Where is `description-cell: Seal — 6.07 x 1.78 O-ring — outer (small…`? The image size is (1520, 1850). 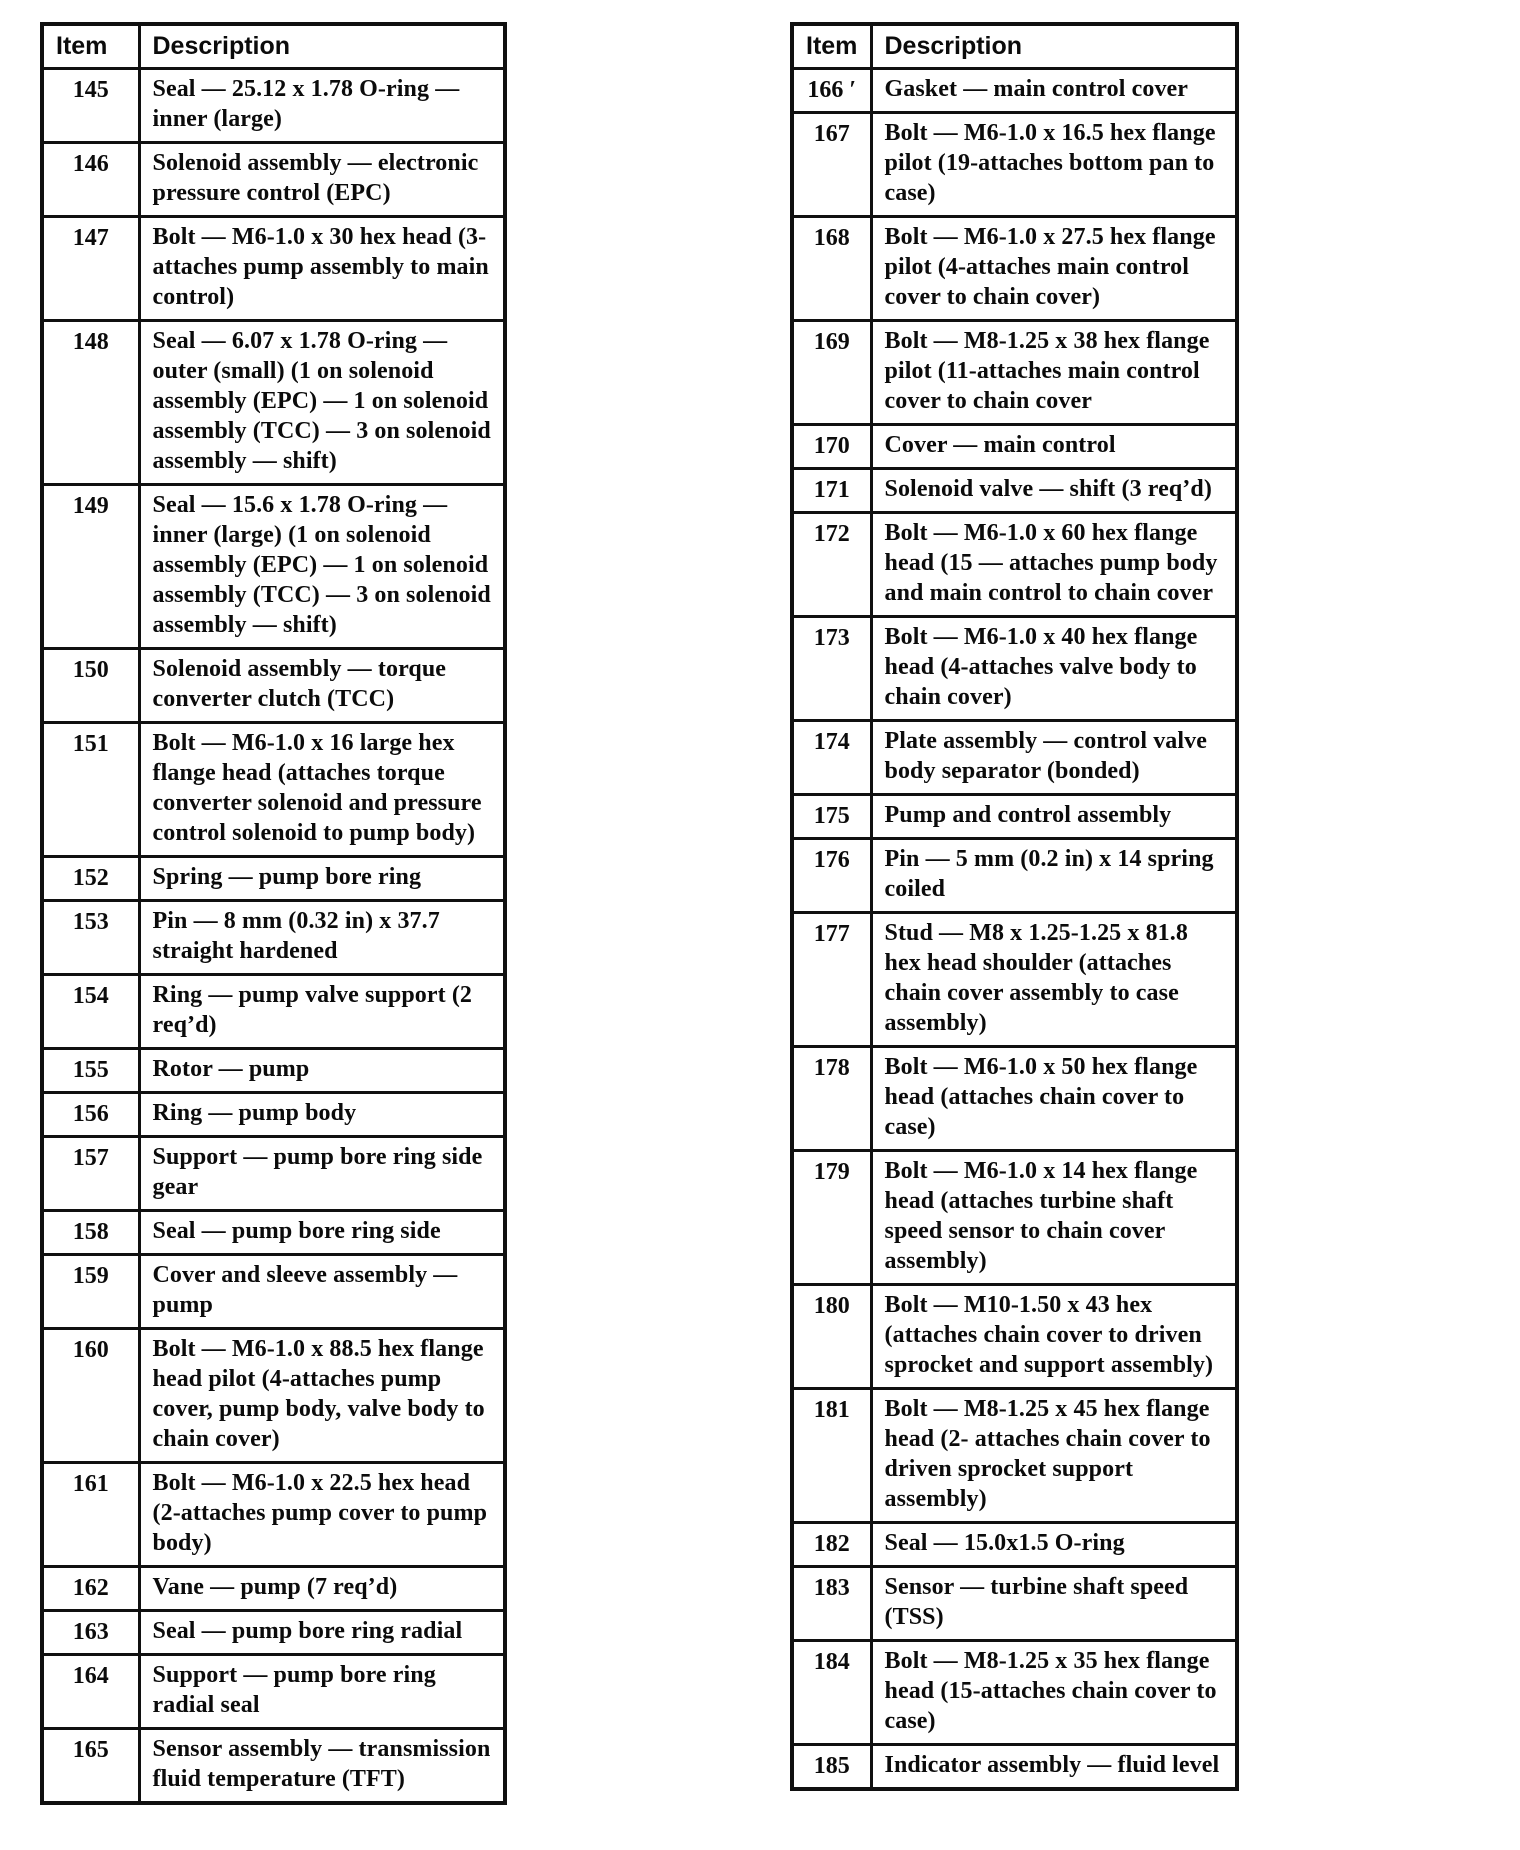 description-cell: Seal — 6.07 x 1.78 O-ring — outer (small… is located at coordinates (322, 402).